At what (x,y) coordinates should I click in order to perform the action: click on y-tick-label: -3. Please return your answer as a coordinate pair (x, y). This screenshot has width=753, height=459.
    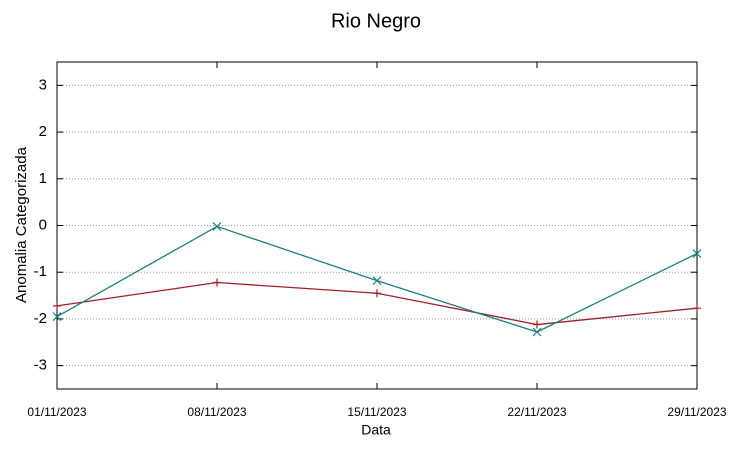
    Looking at the image, I should click on (40, 365).